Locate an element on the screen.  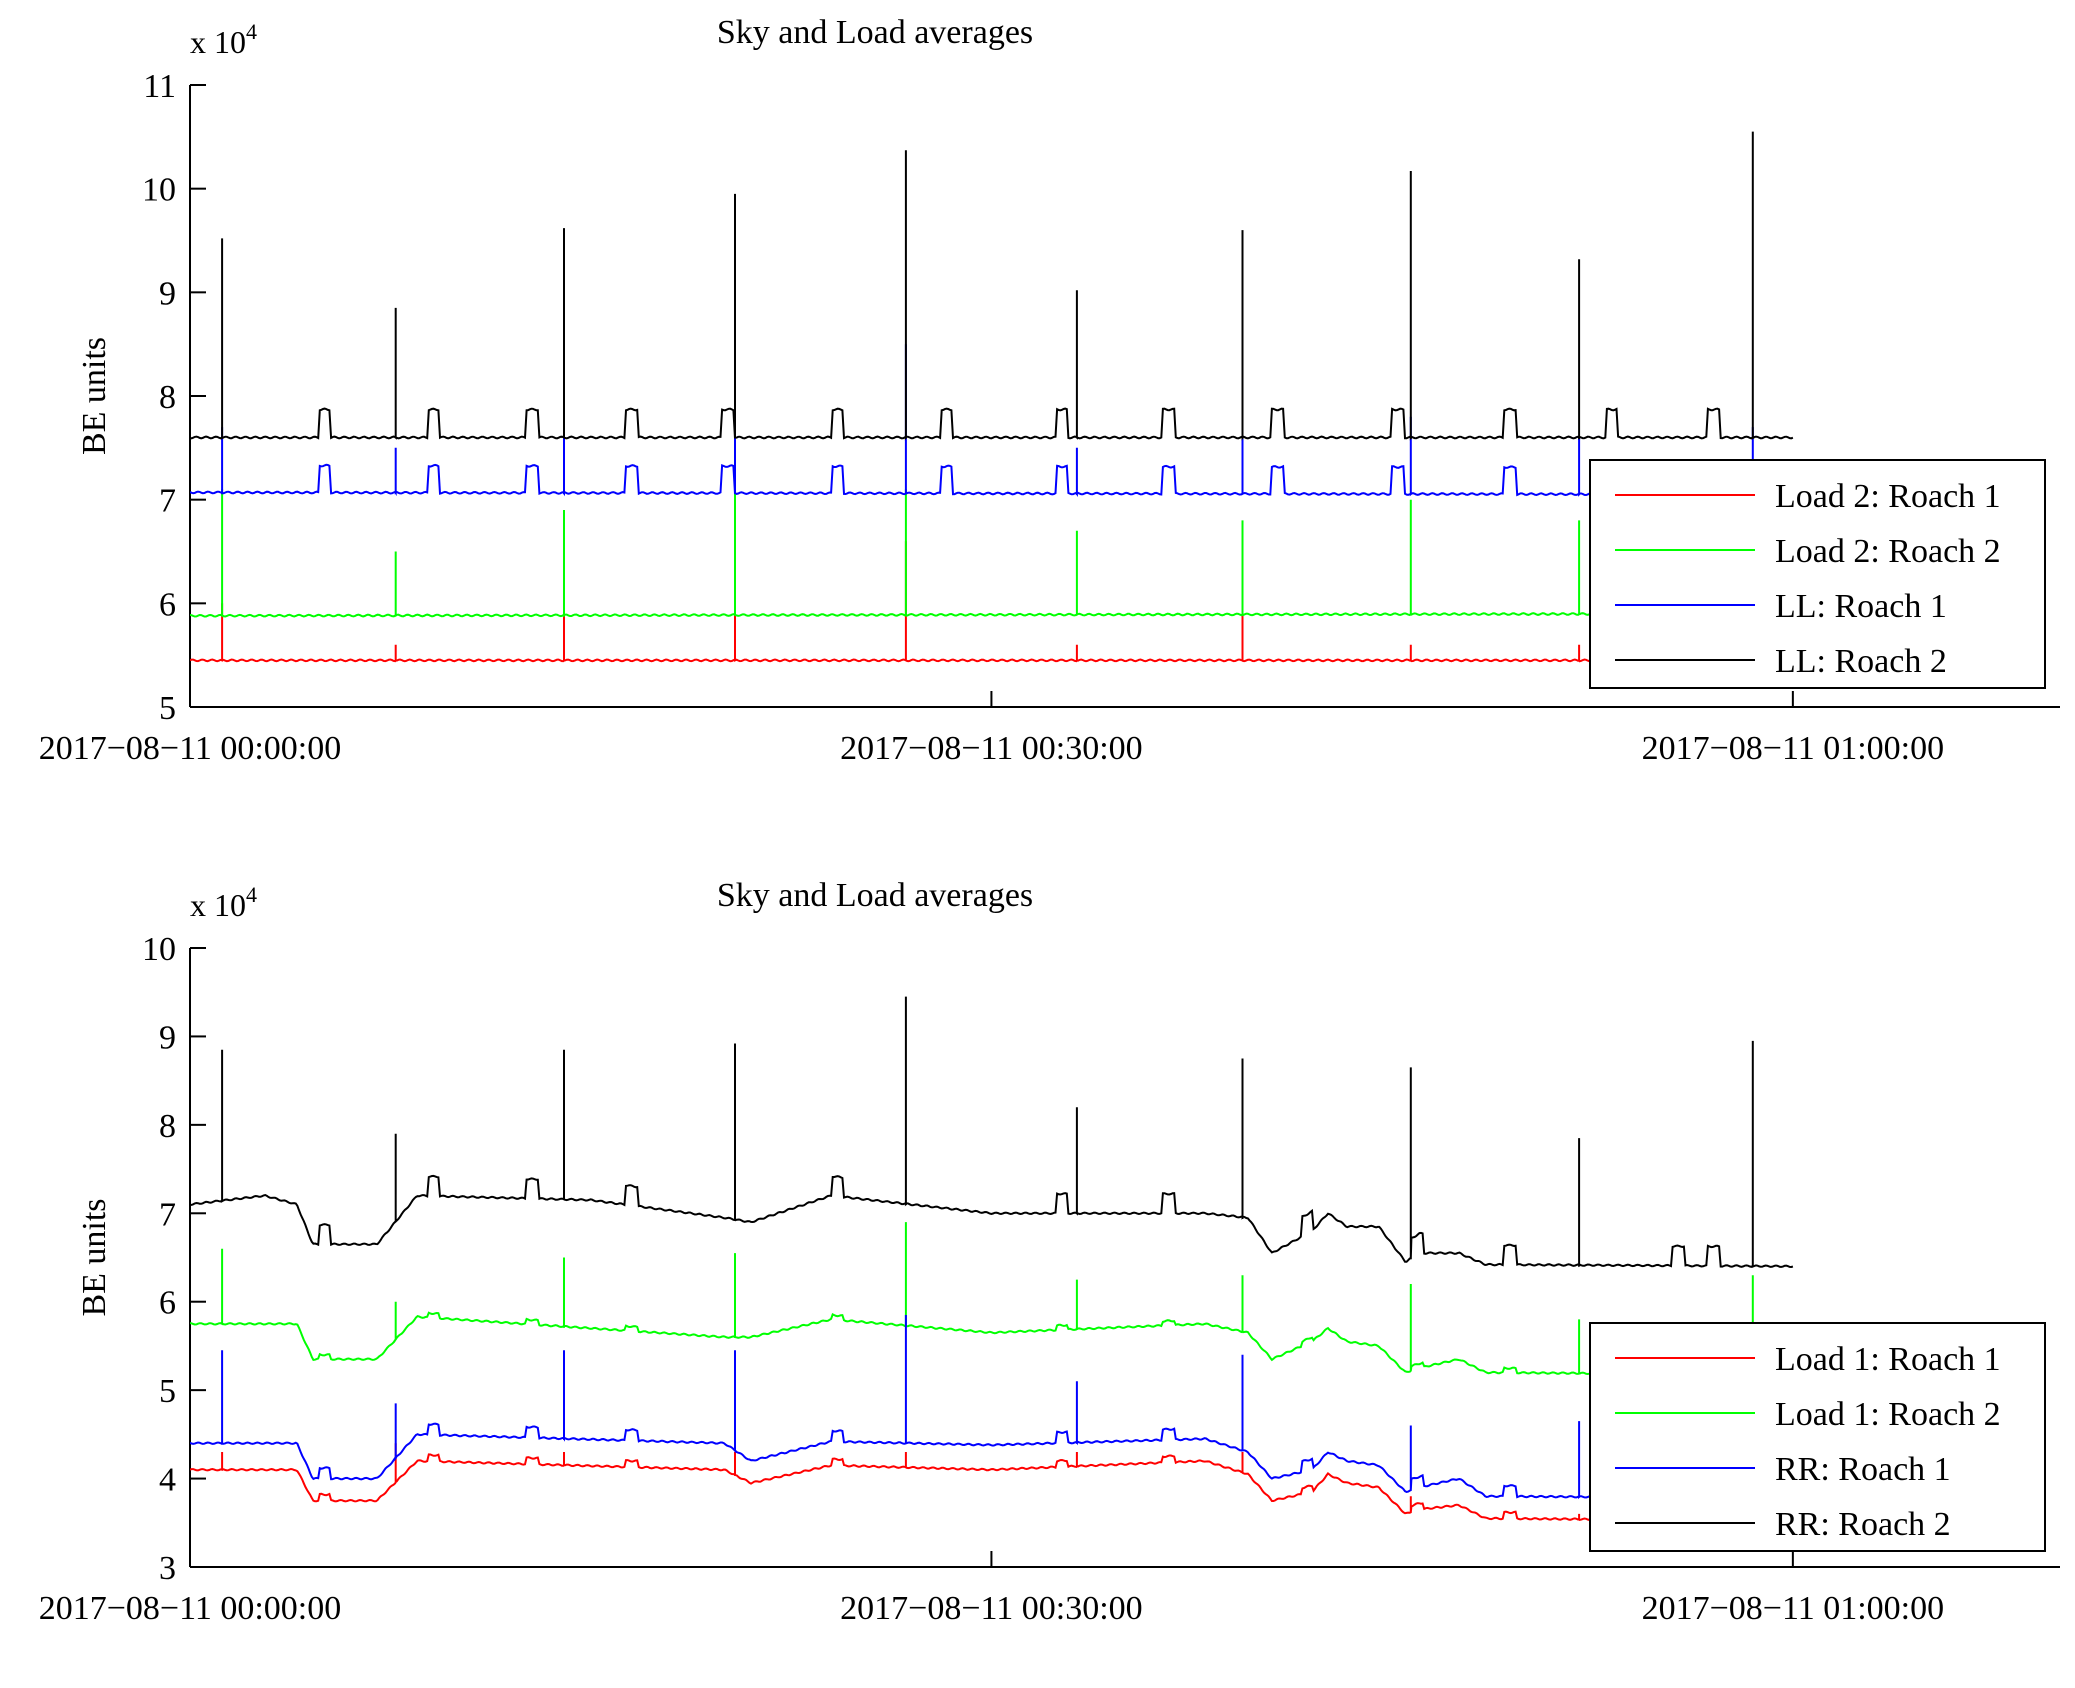
legend-label-2: Load 2: Roach 2 is located at coordinates (1888, 551).